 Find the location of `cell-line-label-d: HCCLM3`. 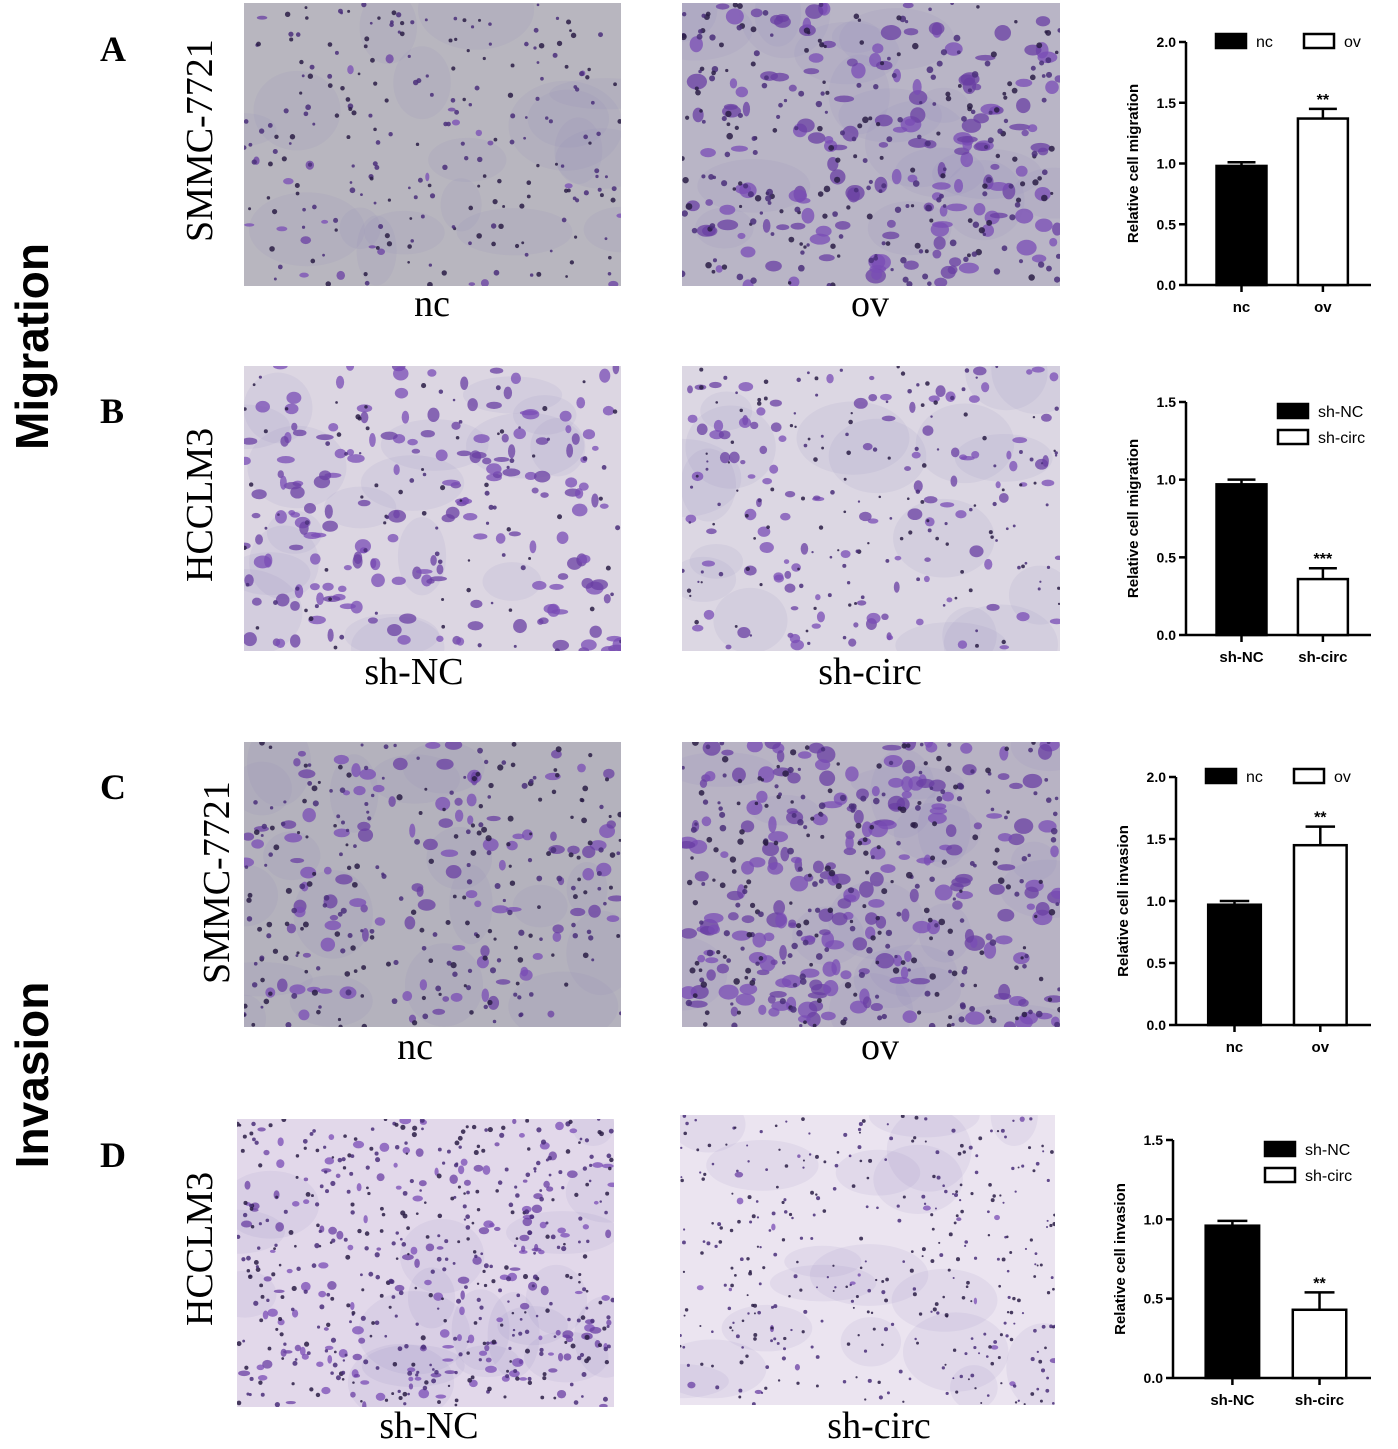

cell-line-label-d: HCCLM3 is located at coordinates (200, 1248).